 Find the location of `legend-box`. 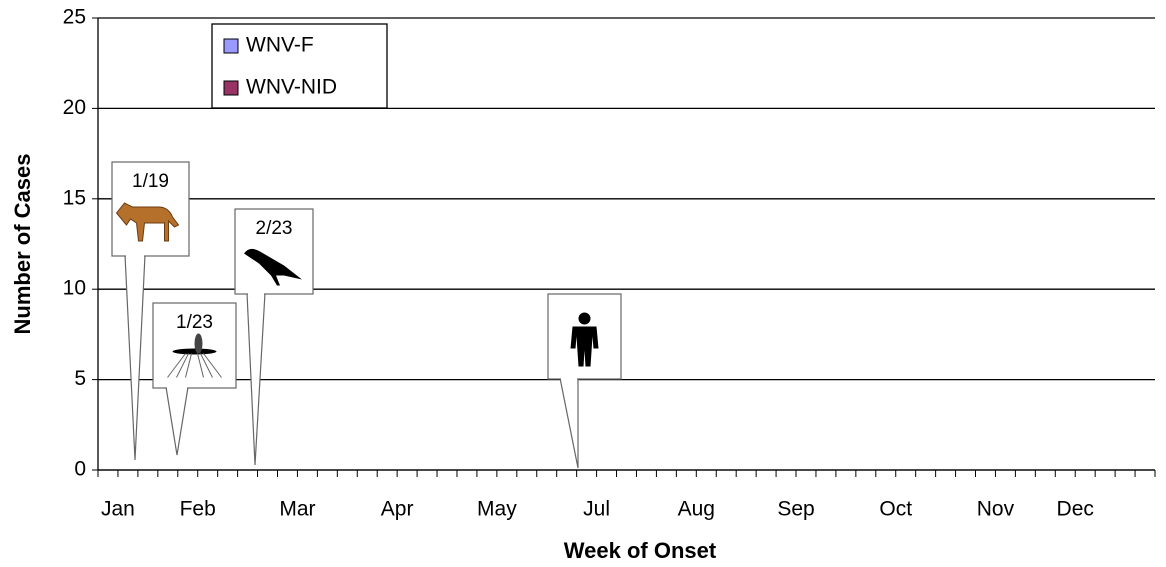

legend-box is located at coordinates (299, 66).